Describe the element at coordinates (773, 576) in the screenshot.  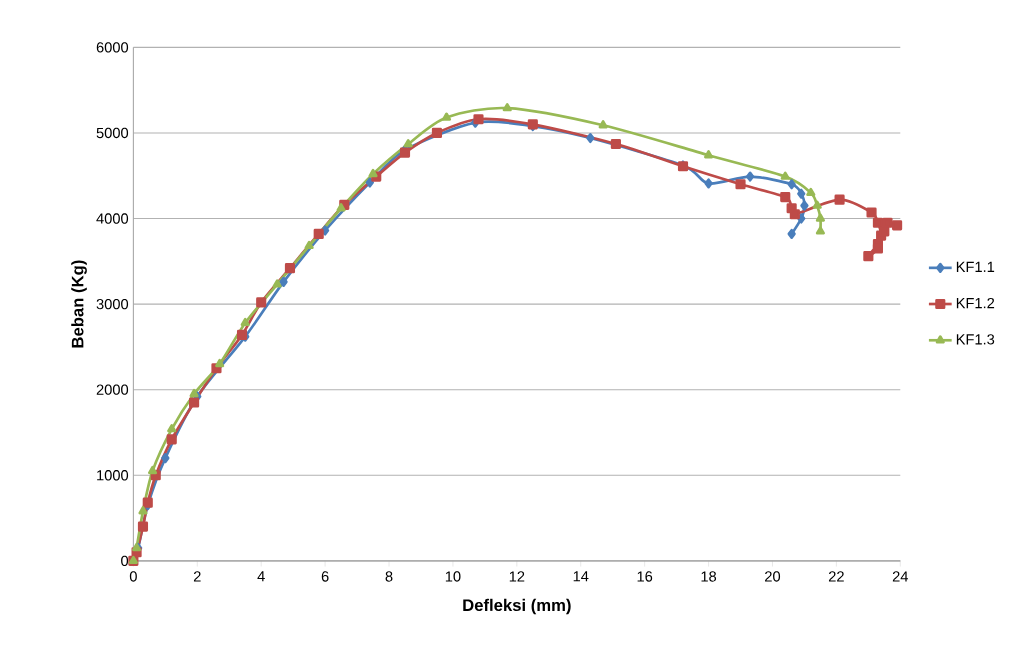
I see `x-tick-label: 20` at that location.